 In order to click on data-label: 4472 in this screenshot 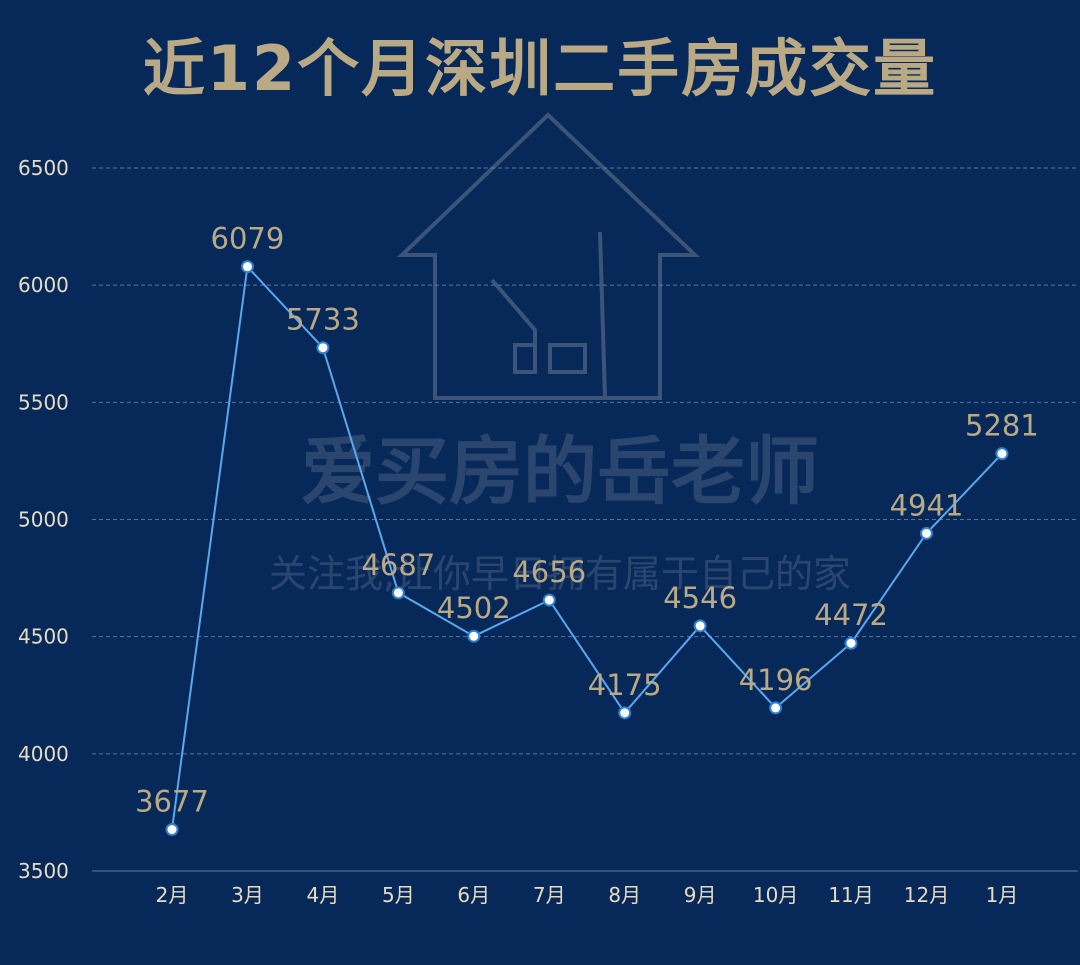, I will do `click(851, 615)`.